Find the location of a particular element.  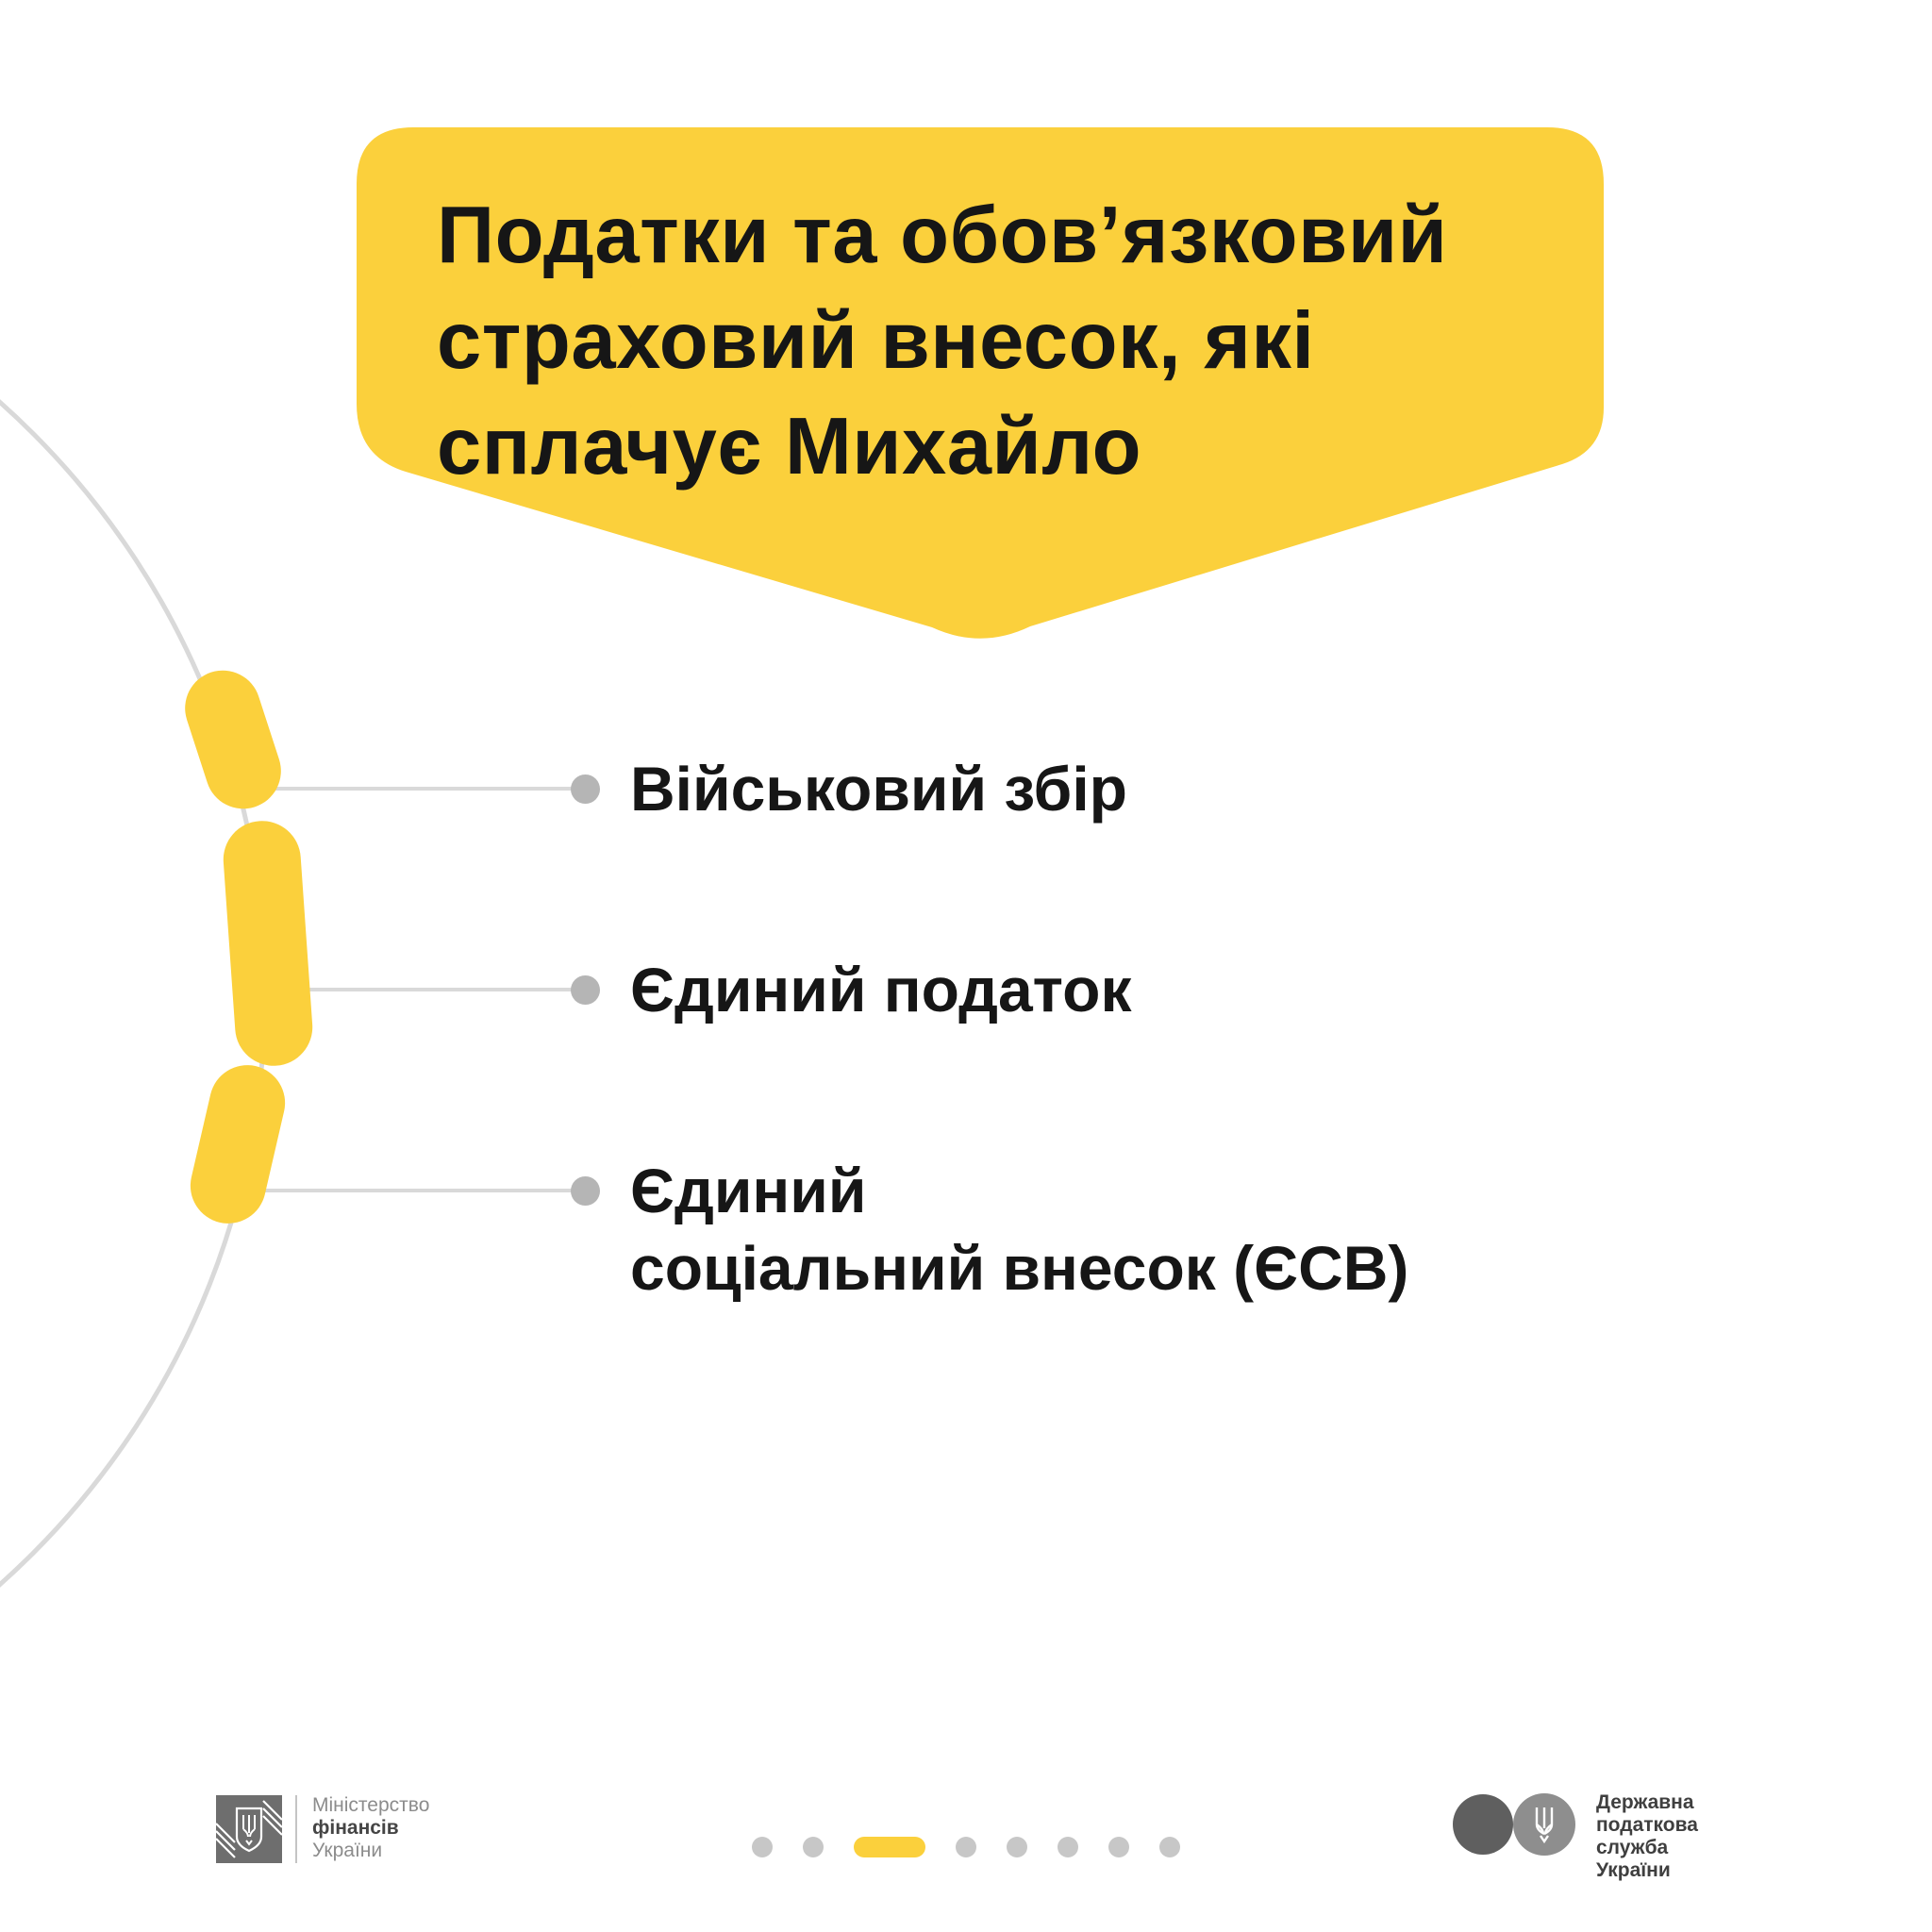

dps-circle-dark is located at coordinates (1483, 1824).